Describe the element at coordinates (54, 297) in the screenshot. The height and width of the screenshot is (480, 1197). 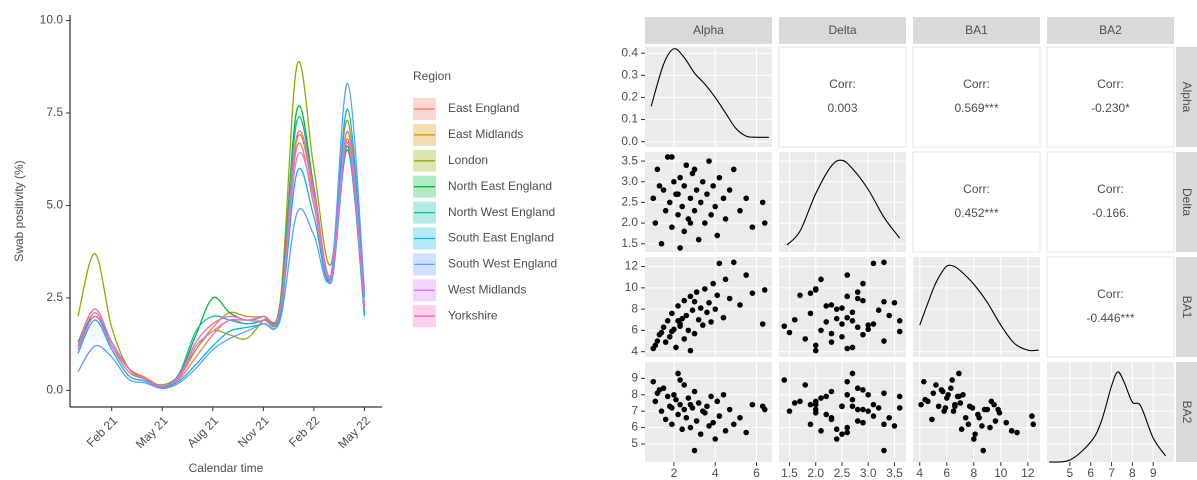
I see `y-tick-label: 2.5` at that location.